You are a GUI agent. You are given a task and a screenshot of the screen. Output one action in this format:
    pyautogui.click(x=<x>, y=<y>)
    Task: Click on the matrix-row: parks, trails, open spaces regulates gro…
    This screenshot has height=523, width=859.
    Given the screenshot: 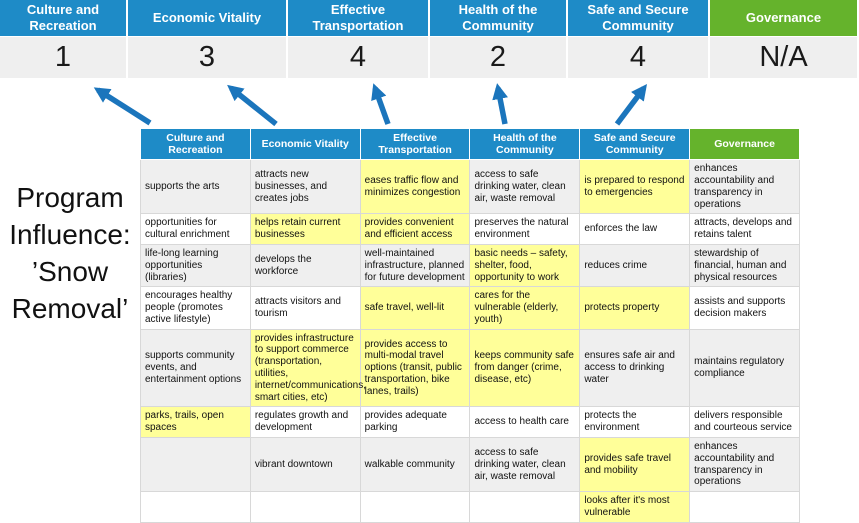 What is the action you would take?
    pyautogui.click(x=470, y=422)
    